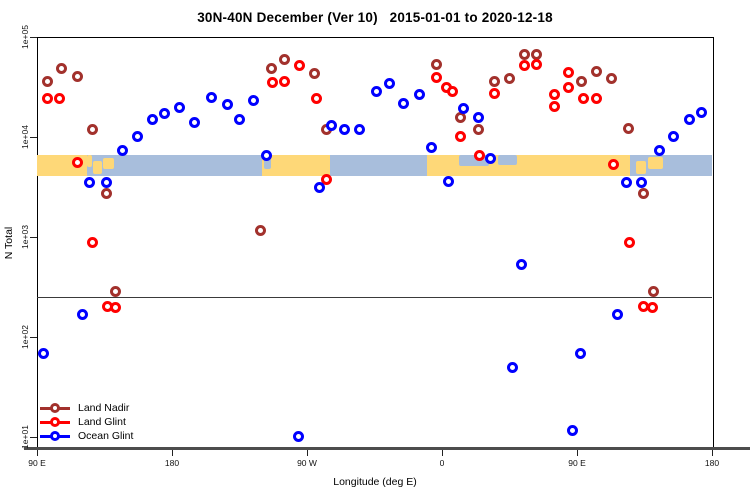  I want to click on legend-item-land-nadir: Land Nadir, so click(86, 408).